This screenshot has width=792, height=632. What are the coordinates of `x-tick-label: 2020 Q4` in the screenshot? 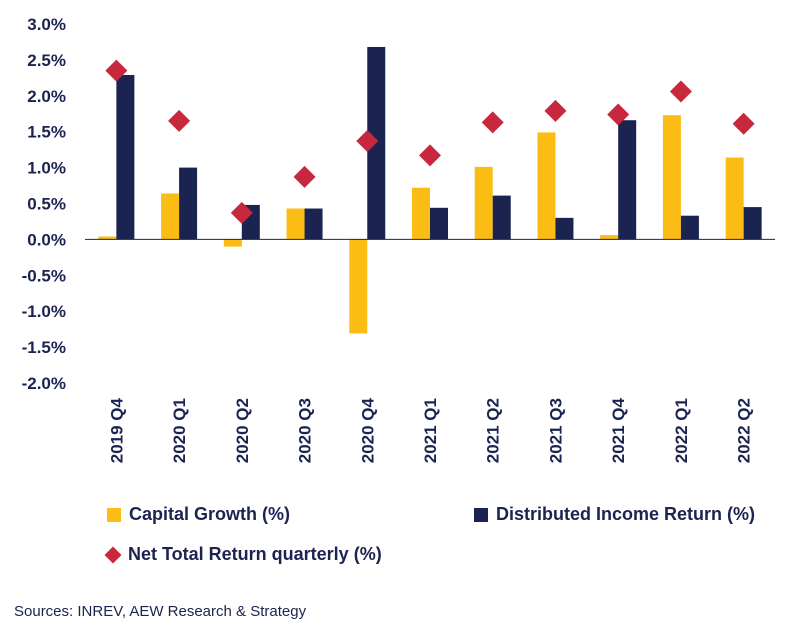 It's located at (367, 430).